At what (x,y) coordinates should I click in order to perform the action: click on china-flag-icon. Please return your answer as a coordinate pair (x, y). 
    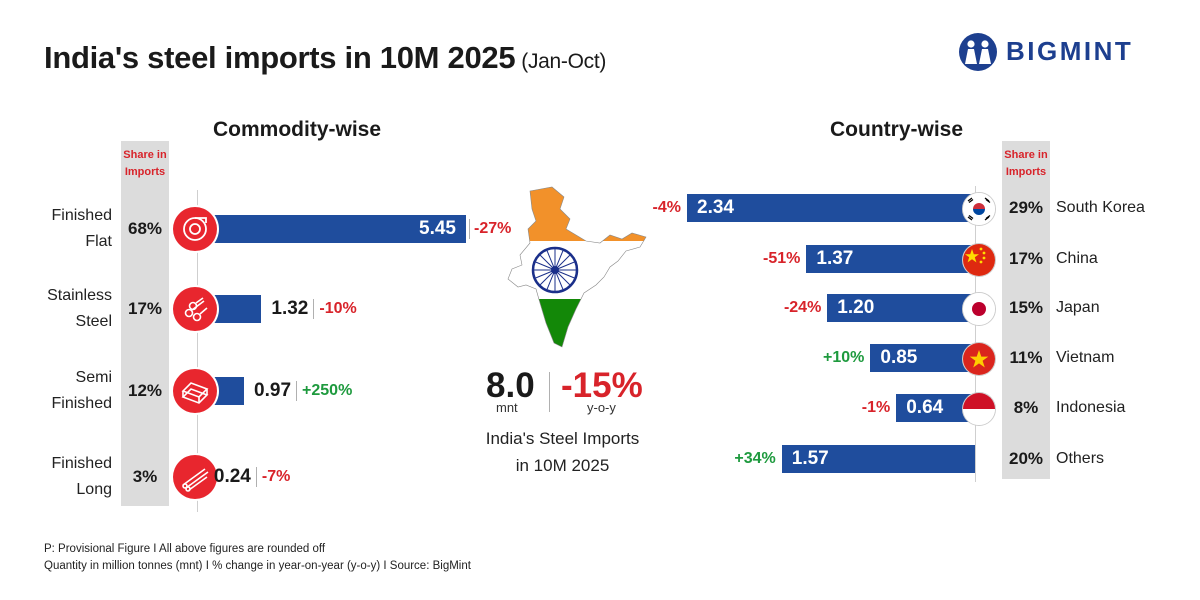
    Looking at the image, I should click on (979, 260).